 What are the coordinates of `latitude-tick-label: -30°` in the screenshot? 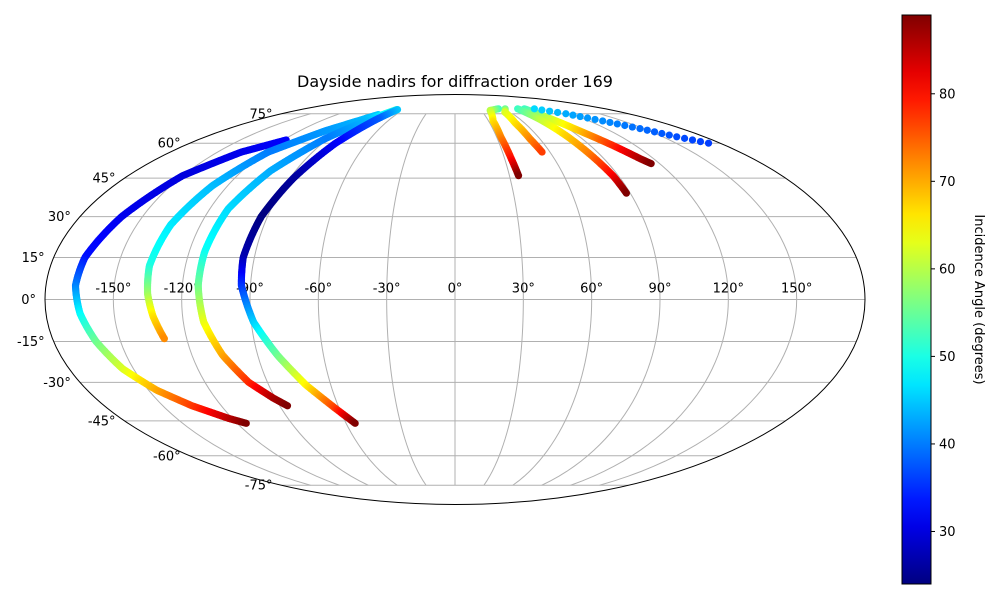 It's located at (57, 383).